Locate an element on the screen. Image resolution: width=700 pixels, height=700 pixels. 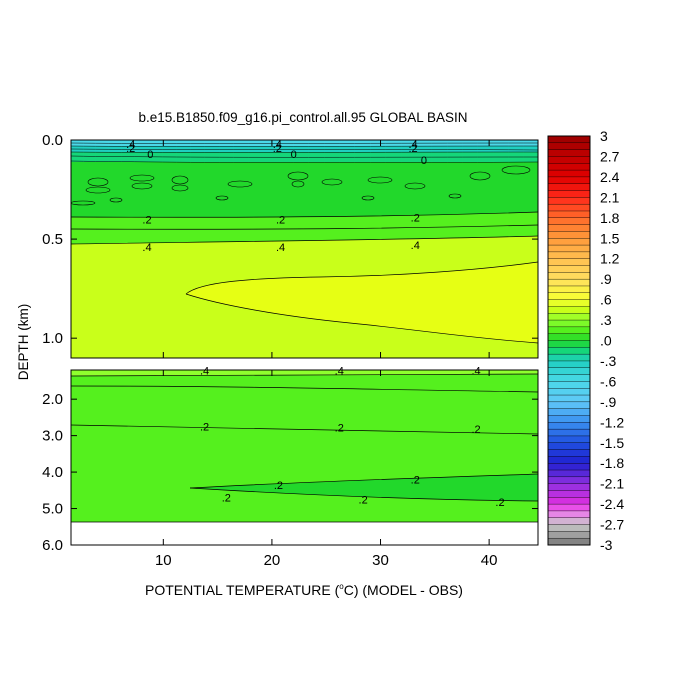
y-axis-label: DEPTH (km) is located at coordinates (23, 342).